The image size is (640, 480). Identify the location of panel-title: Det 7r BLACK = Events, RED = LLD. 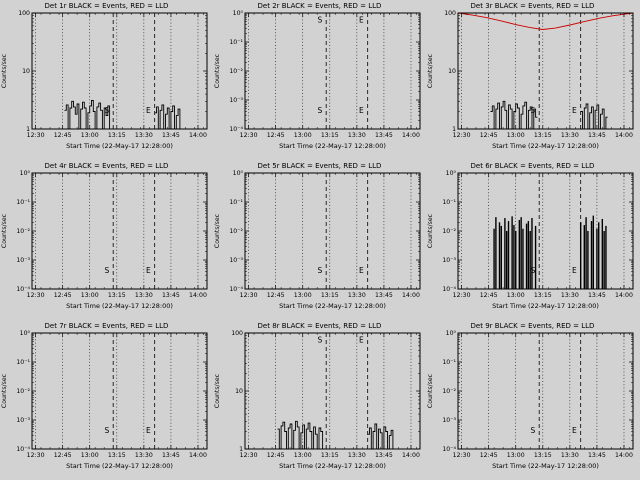
(107, 326).